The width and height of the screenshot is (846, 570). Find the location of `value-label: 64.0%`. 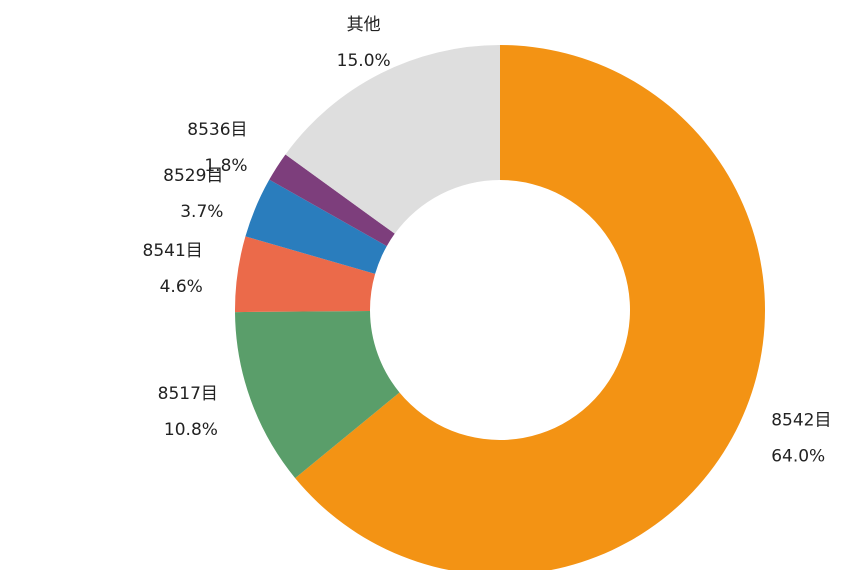

value-label: 64.0% is located at coordinates (798, 456).